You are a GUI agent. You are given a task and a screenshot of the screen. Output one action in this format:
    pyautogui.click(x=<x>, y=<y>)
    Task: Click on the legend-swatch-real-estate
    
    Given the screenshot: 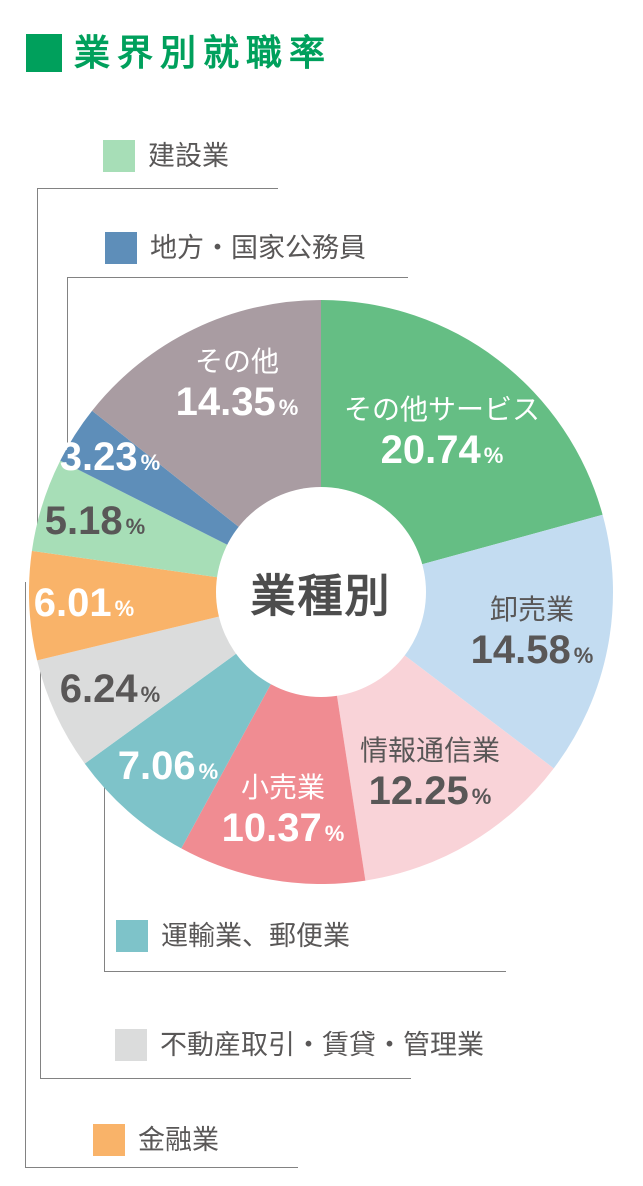 What is the action you would take?
    pyautogui.click(x=131, y=1045)
    